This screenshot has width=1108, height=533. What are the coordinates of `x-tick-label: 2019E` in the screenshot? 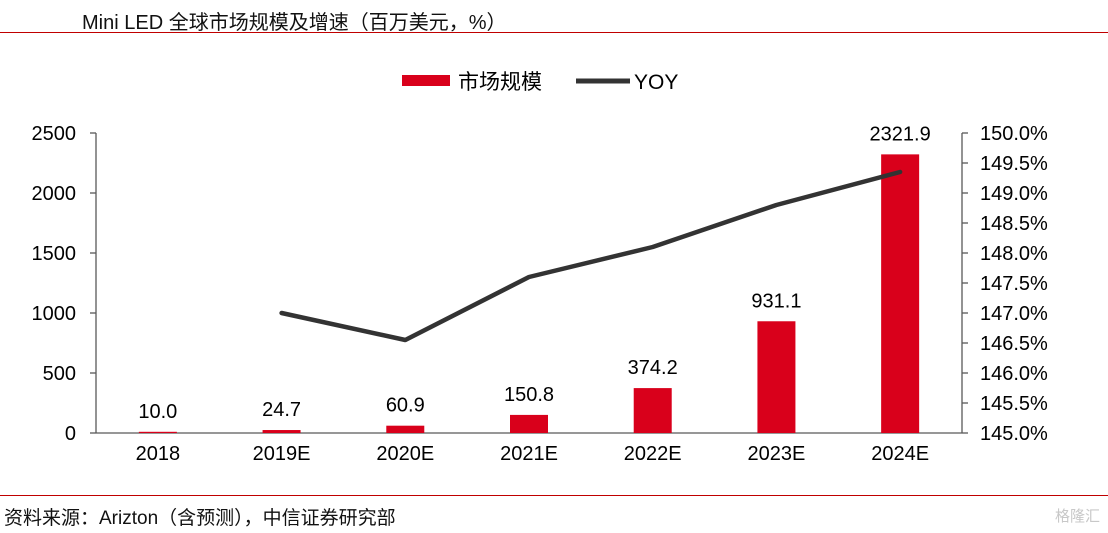 It's located at (282, 454).